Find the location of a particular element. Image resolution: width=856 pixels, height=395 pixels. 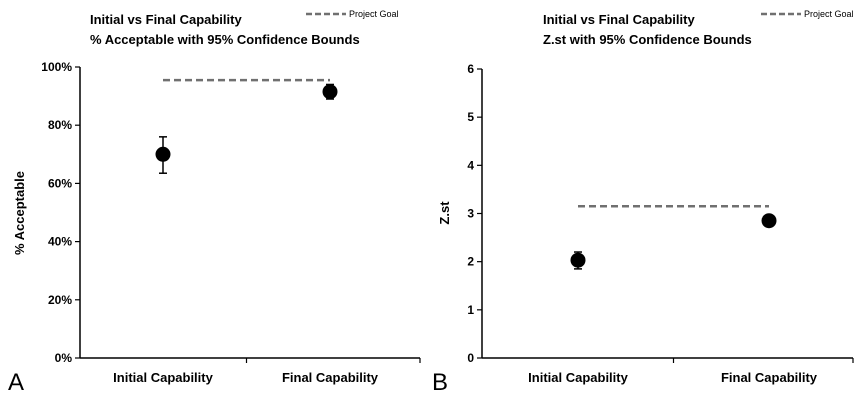

panel-label: B is located at coordinates (440, 382).